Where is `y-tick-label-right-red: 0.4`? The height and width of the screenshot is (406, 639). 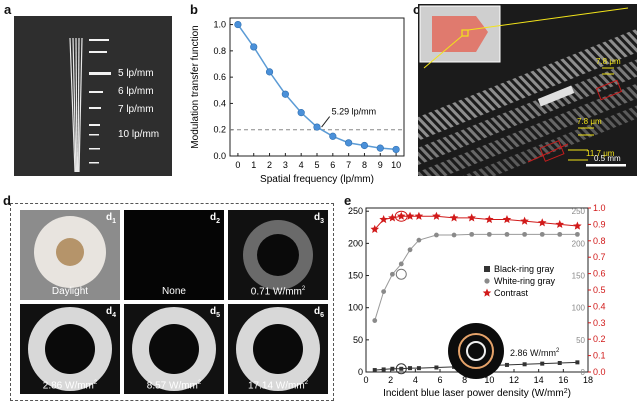
y-tick-label-right-red: 0.4 is located at coordinates (599, 306).